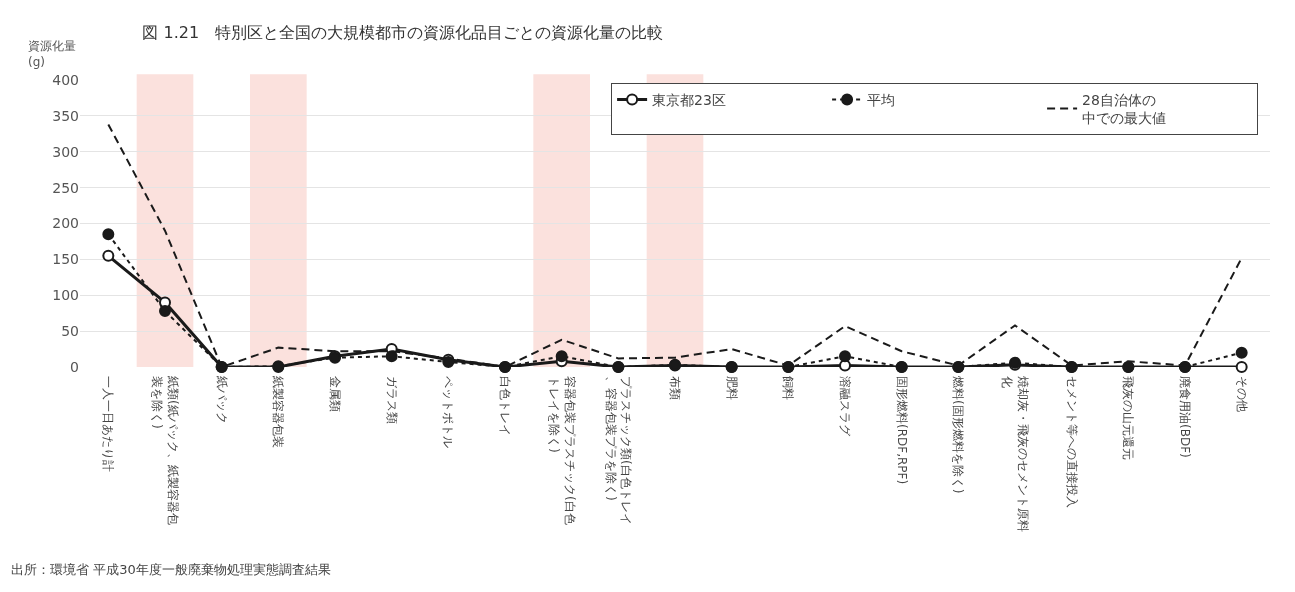  What do you see at coordinates (221, 400) in the screenshot?
I see `x-tick-label: 紙パック` at bounding box center [221, 400].